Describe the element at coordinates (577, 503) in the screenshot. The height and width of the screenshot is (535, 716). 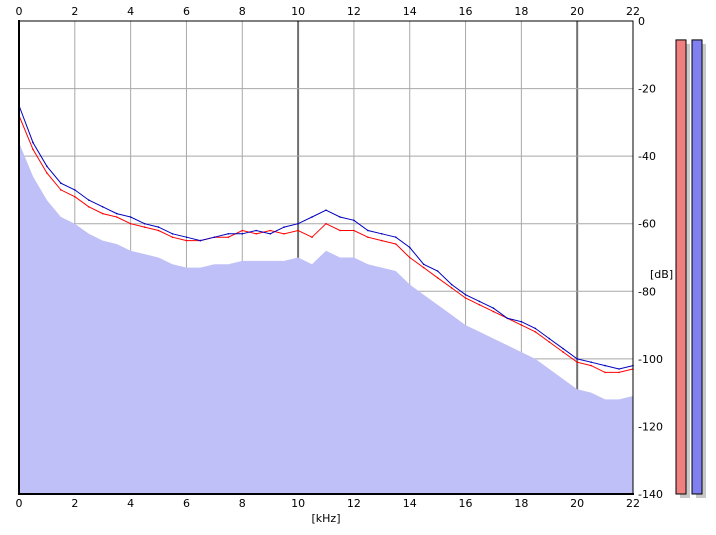
I see `x-tick-label-bottom: 20` at that location.